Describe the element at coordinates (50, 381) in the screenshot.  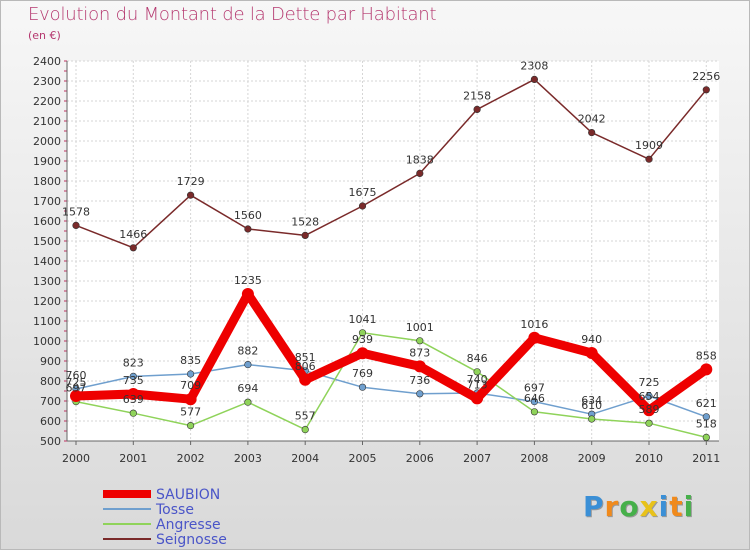
I see `y-tick-label: 800` at that location.